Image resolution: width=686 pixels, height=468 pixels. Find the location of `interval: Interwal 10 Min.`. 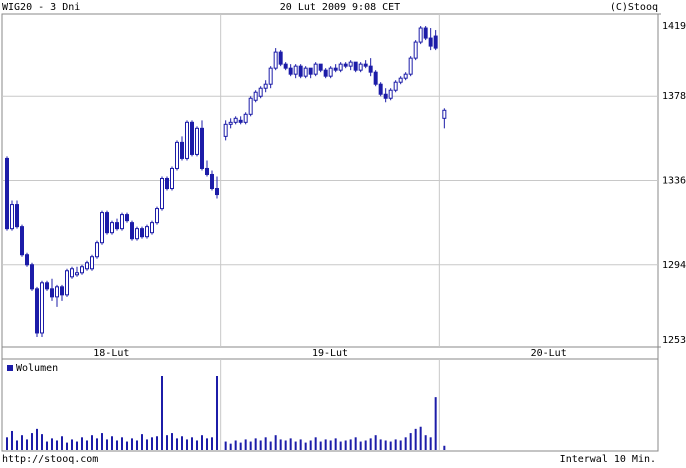

interval: Interwal 10 Min. is located at coordinates (608, 459).